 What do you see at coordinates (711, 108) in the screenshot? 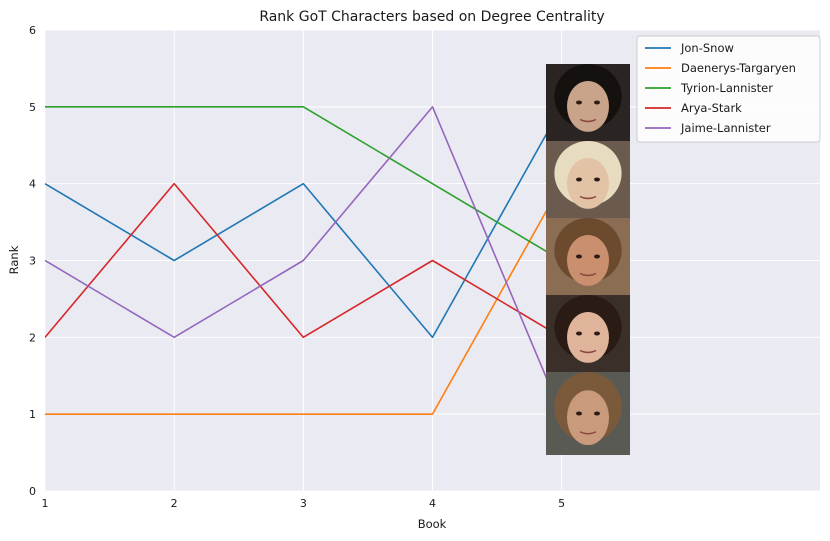
I see `legend-label: Arya-Stark` at bounding box center [711, 108].